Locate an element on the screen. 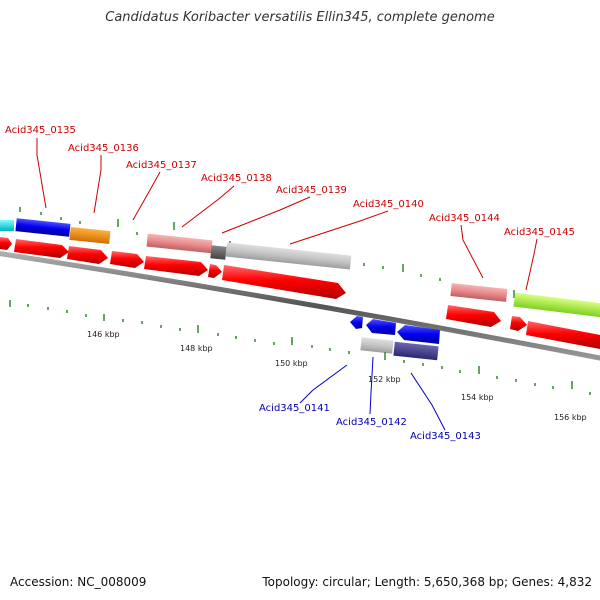 This screenshot has width=600, height=600. gene-label: Acid345_0135 is located at coordinates (40, 130).